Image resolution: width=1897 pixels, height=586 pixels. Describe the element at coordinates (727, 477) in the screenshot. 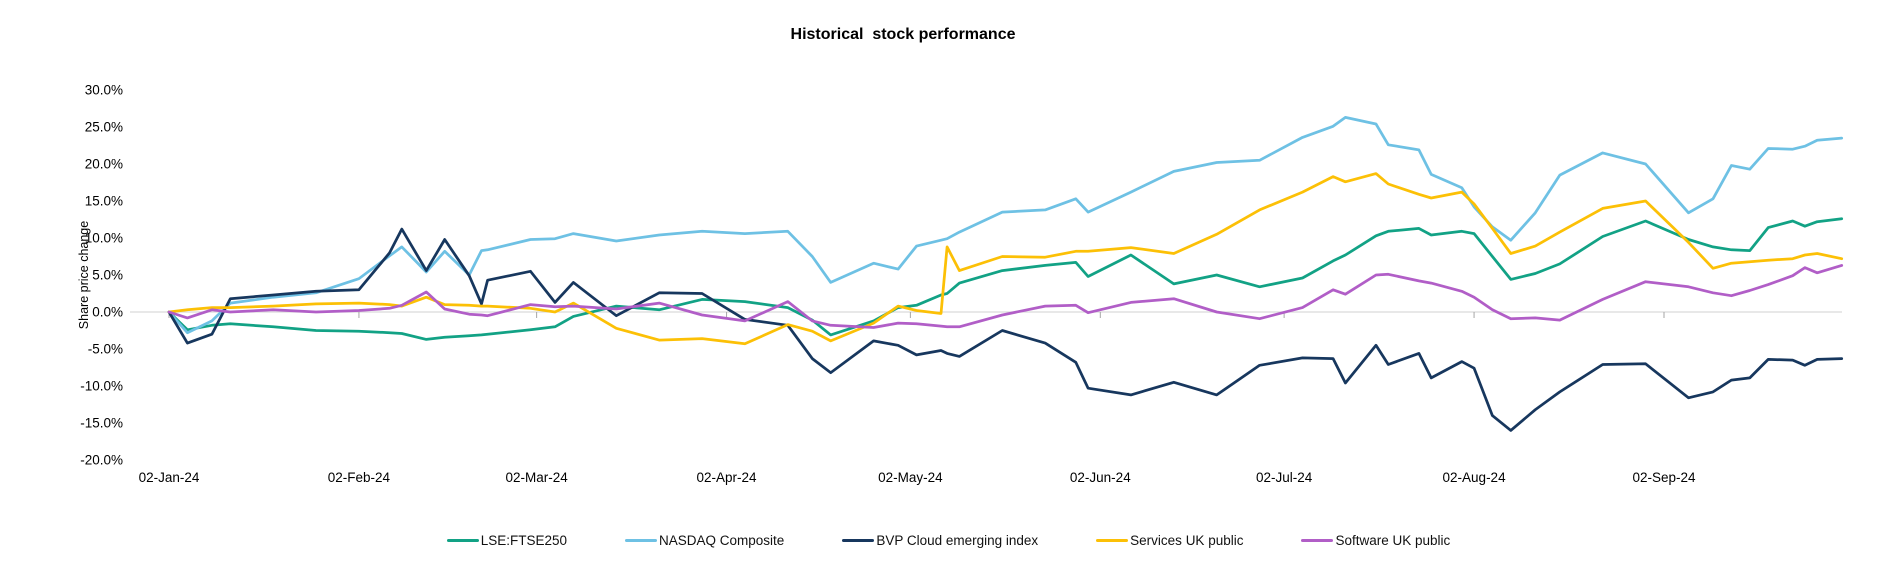

I see `x-tick-label: 02-Apr-24` at that location.